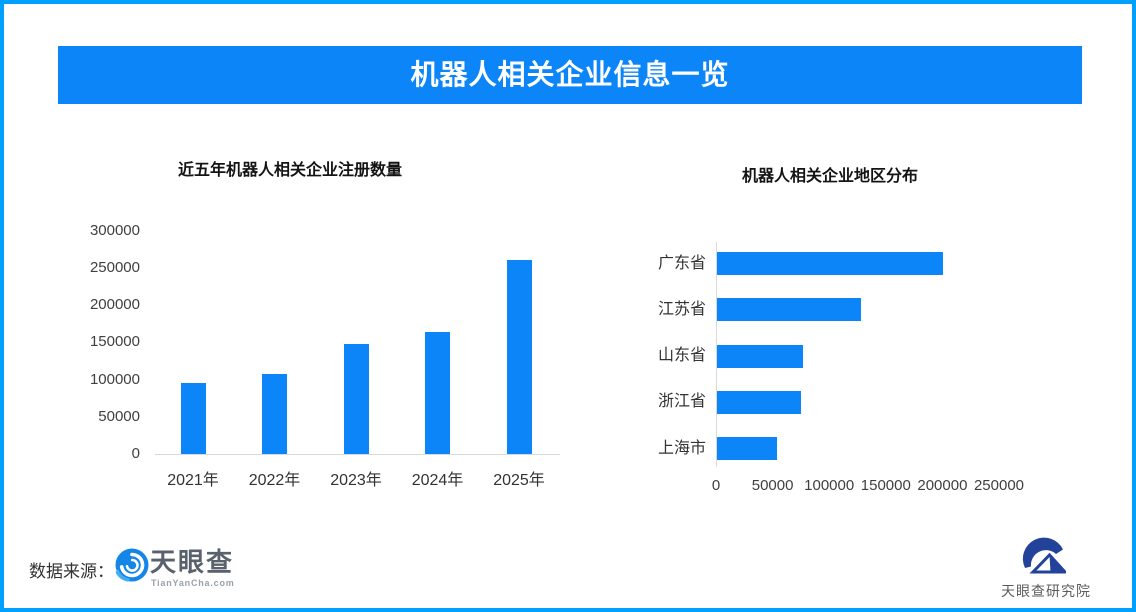  I want to click on x-axis-category-label: 2025年, so click(519, 480).